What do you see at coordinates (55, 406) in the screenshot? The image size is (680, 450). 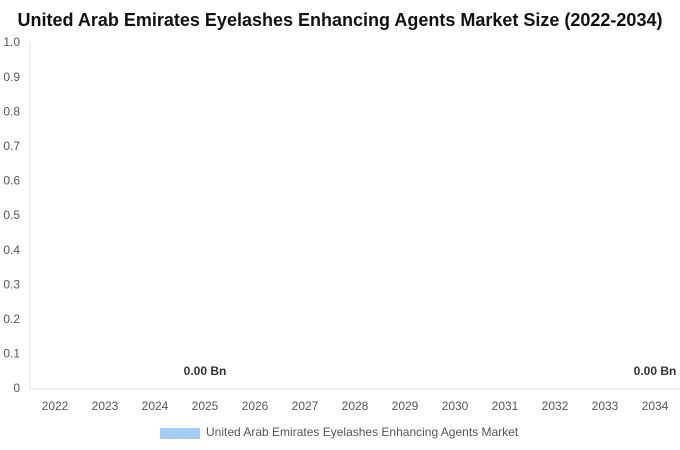 I see `x-tick-label: 2022` at bounding box center [55, 406].